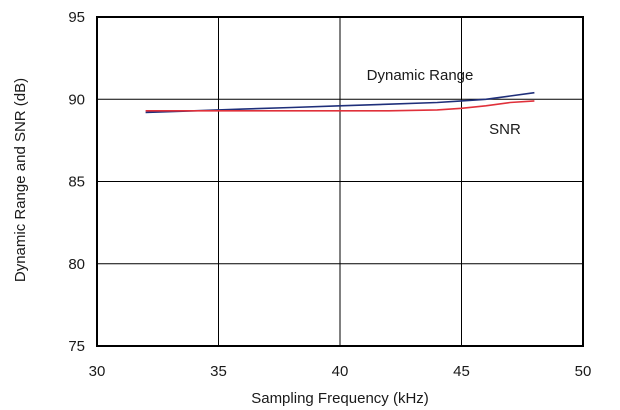 Image resolution: width=620 pixels, height=410 pixels. I want to click on series-label-dynamic-range: Dynamic Range, so click(420, 75).